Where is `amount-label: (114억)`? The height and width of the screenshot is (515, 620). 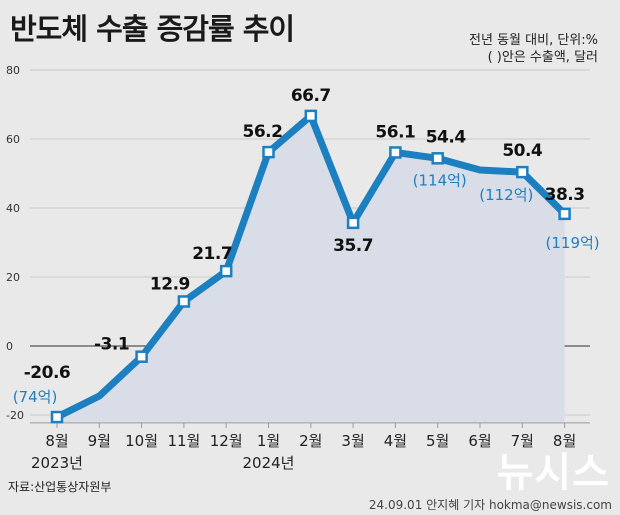
amount-label: (114억) is located at coordinates (440, 180).